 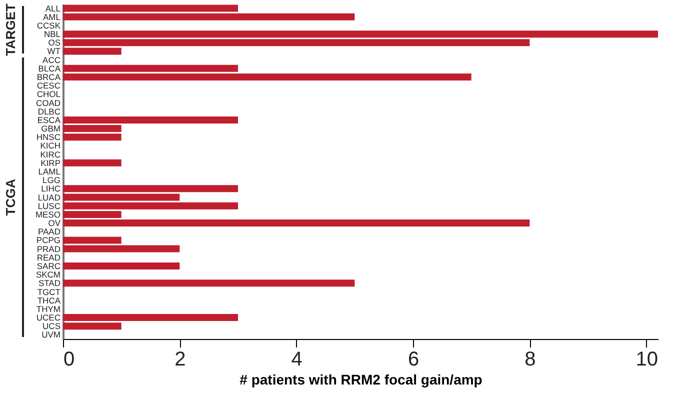 I want to click on y-tick-label: BRCA, so click(x=48, y=77).